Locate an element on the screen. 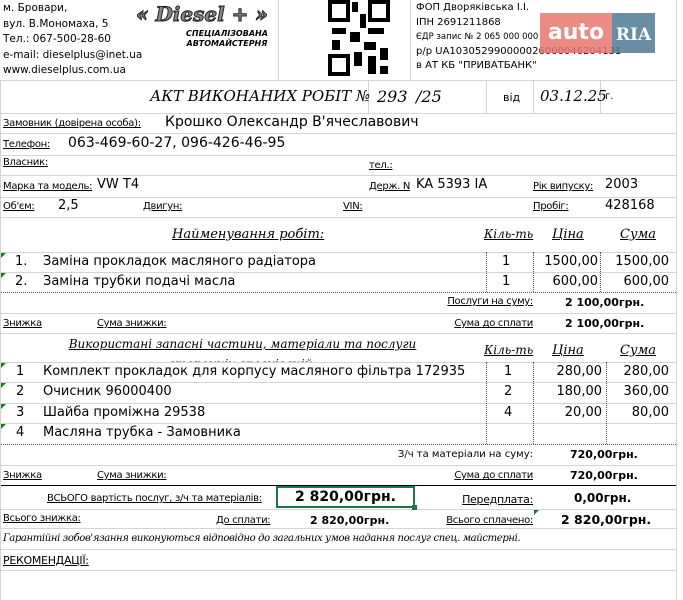  address-line: вул. В.Мономаха, 5 is located at coordinates (56, 23).